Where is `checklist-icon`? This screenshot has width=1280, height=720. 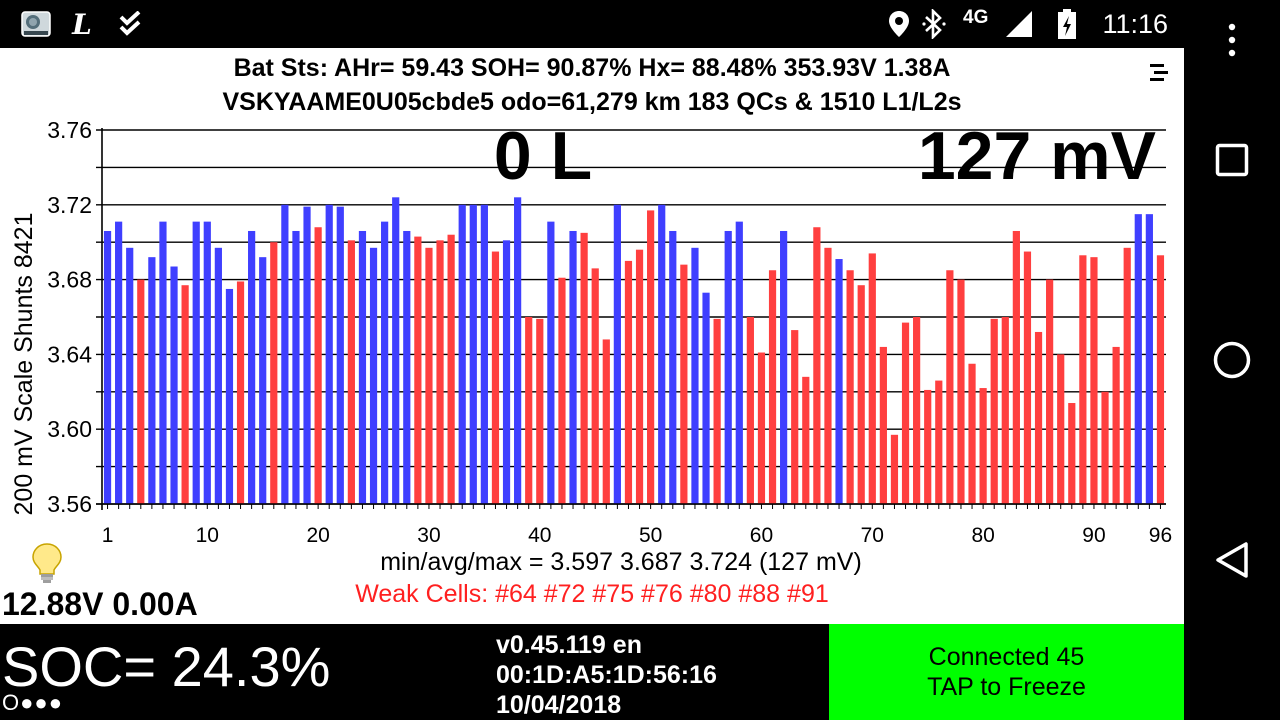
checklist-icon is located at coordinates (132, 24).